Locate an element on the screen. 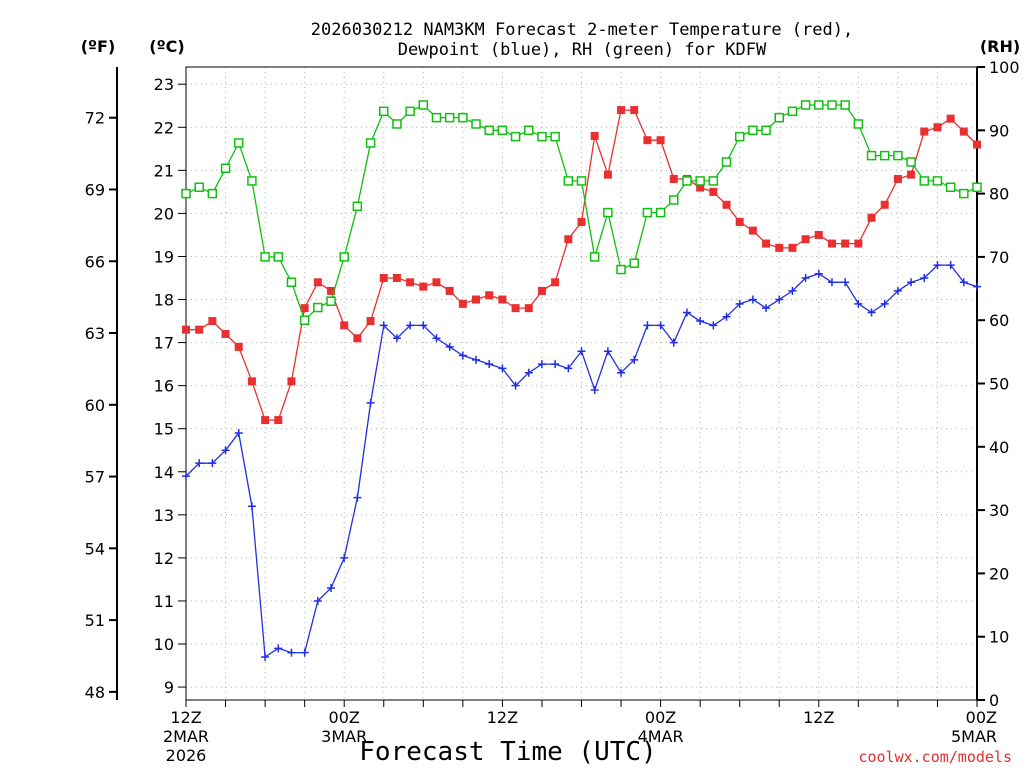 Image resolution: width=1024 pixels, height=768 pixels. celsius-tick-label: 10 is located at coordinates (164, 644).